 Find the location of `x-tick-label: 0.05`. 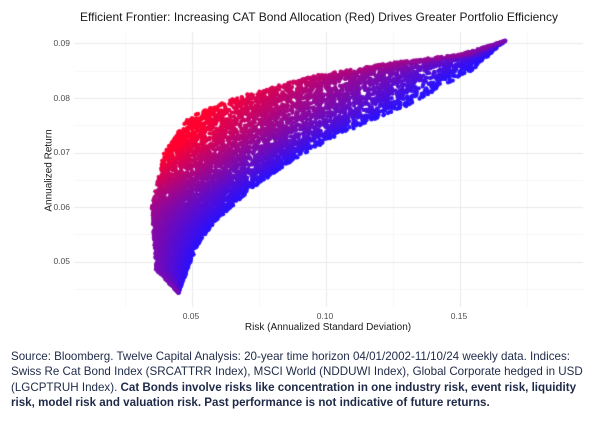

x-tick-label: 0.05 is located at coordinates (191, 316).